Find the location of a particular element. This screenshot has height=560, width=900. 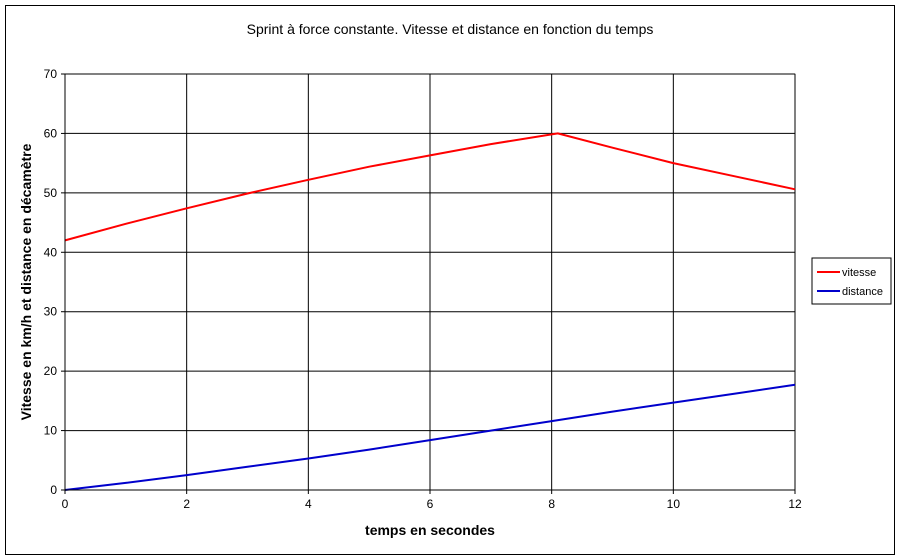

y-tick-label: 70 is located at coordinates (51, 74).